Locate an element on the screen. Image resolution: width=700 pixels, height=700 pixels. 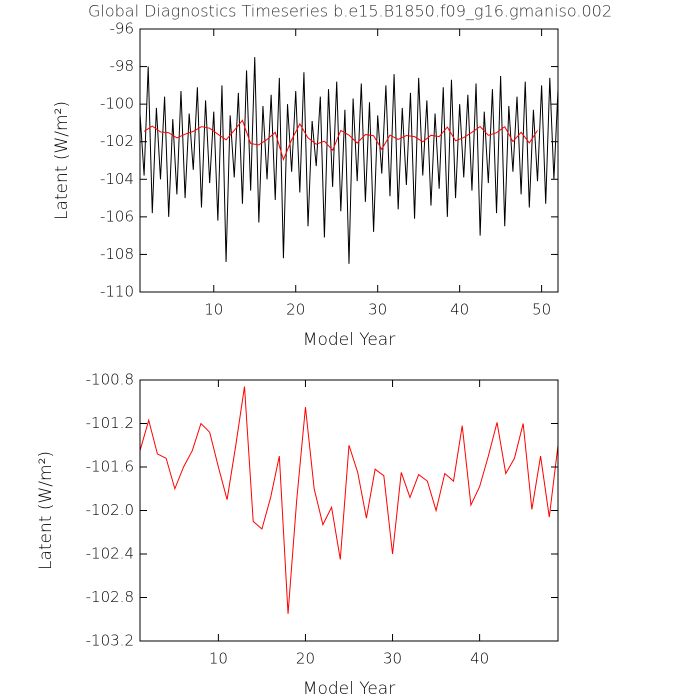
y-tick-label: -110 is located at coordinates (117, 292).